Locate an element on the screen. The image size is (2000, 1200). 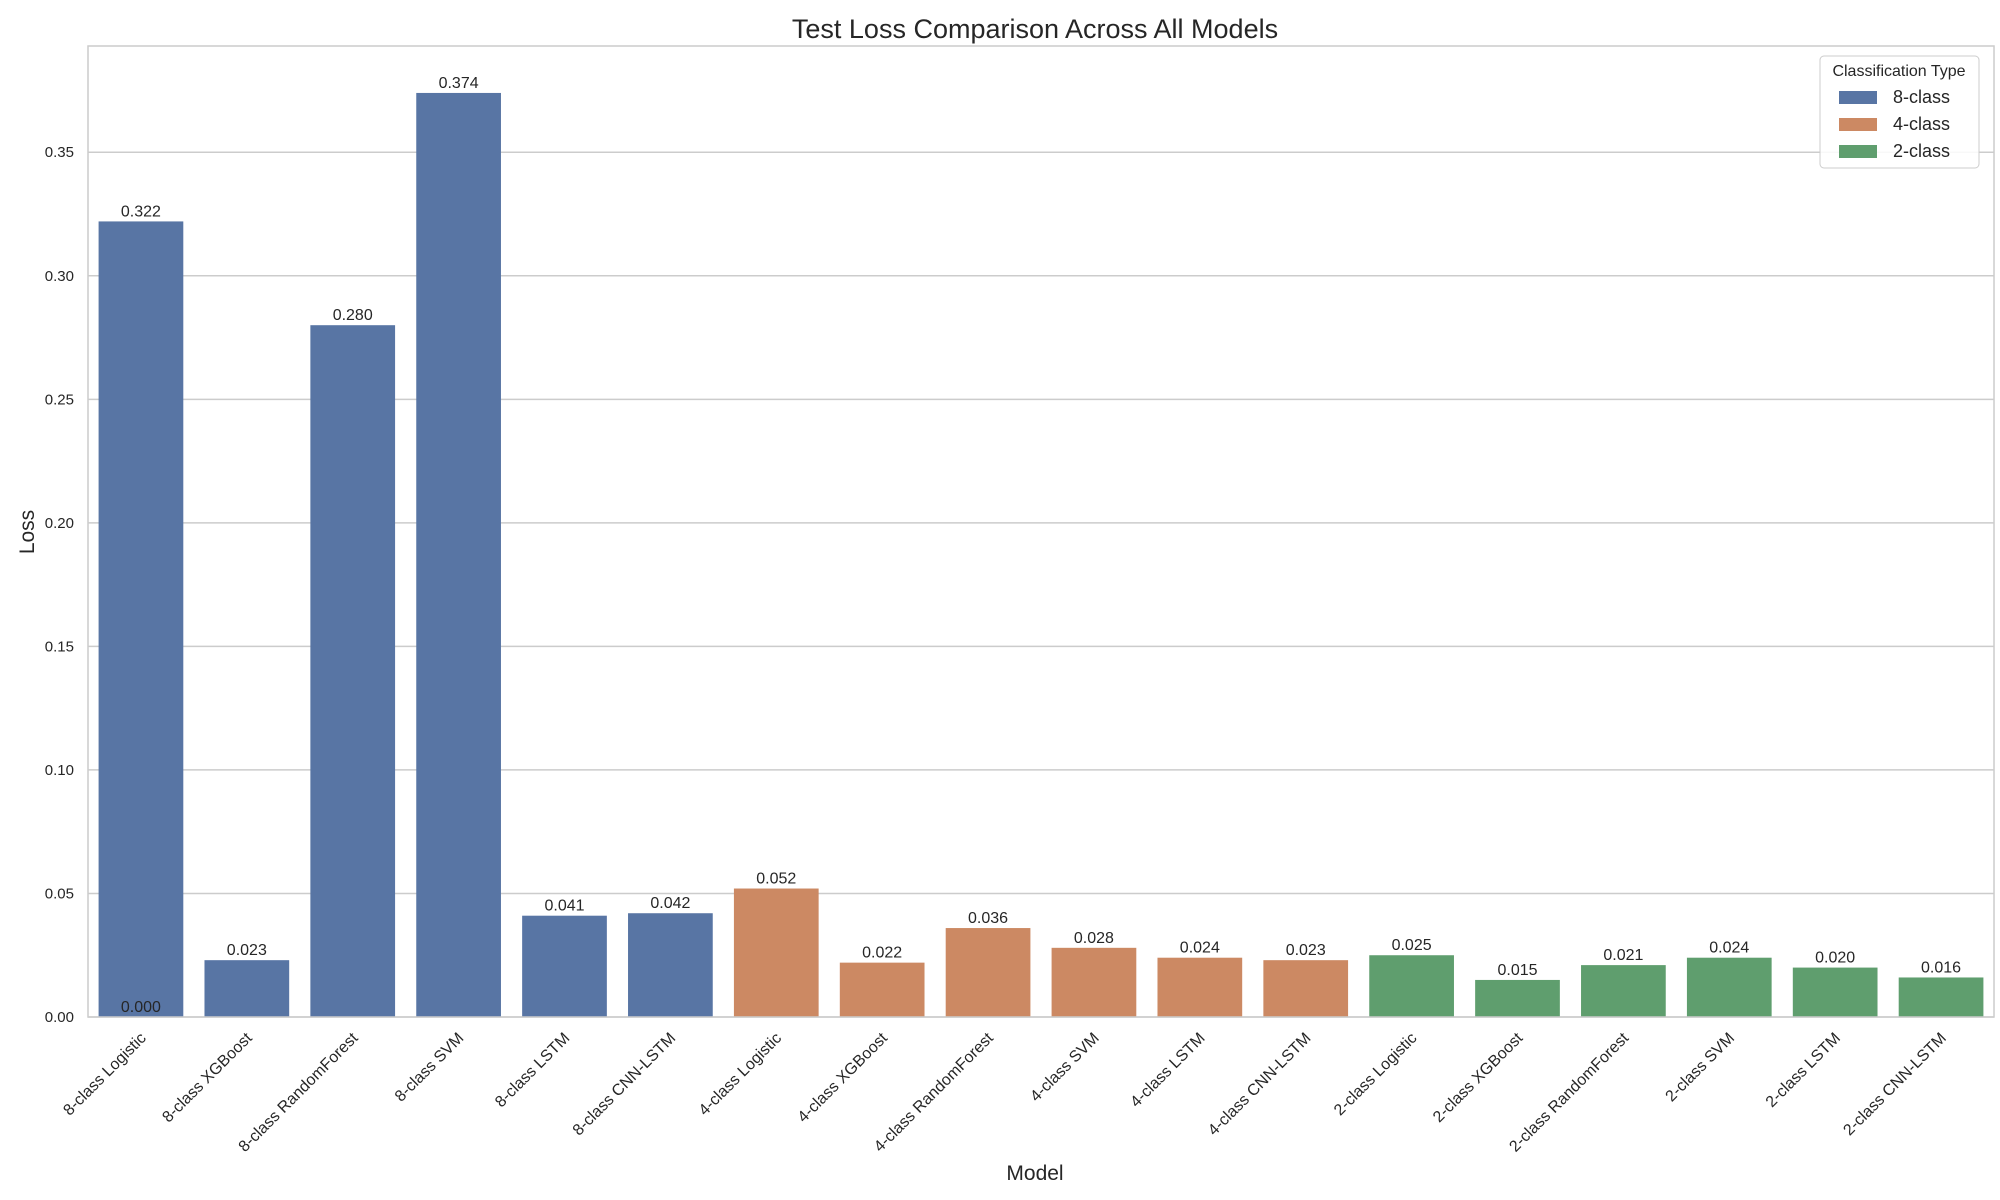
y-tick-label: 0.10 is located at coordinates (59, 770).